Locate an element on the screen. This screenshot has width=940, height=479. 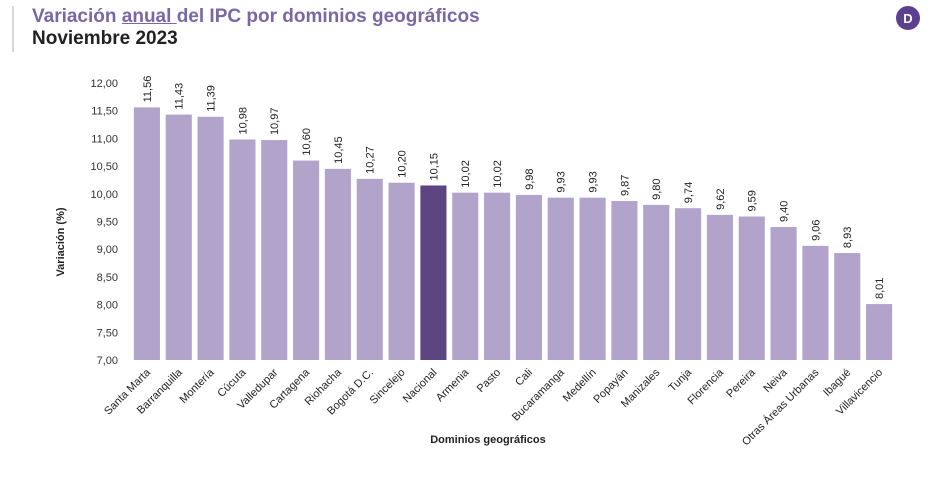
data-label: 11,43 is located at coordinates (180, 96).